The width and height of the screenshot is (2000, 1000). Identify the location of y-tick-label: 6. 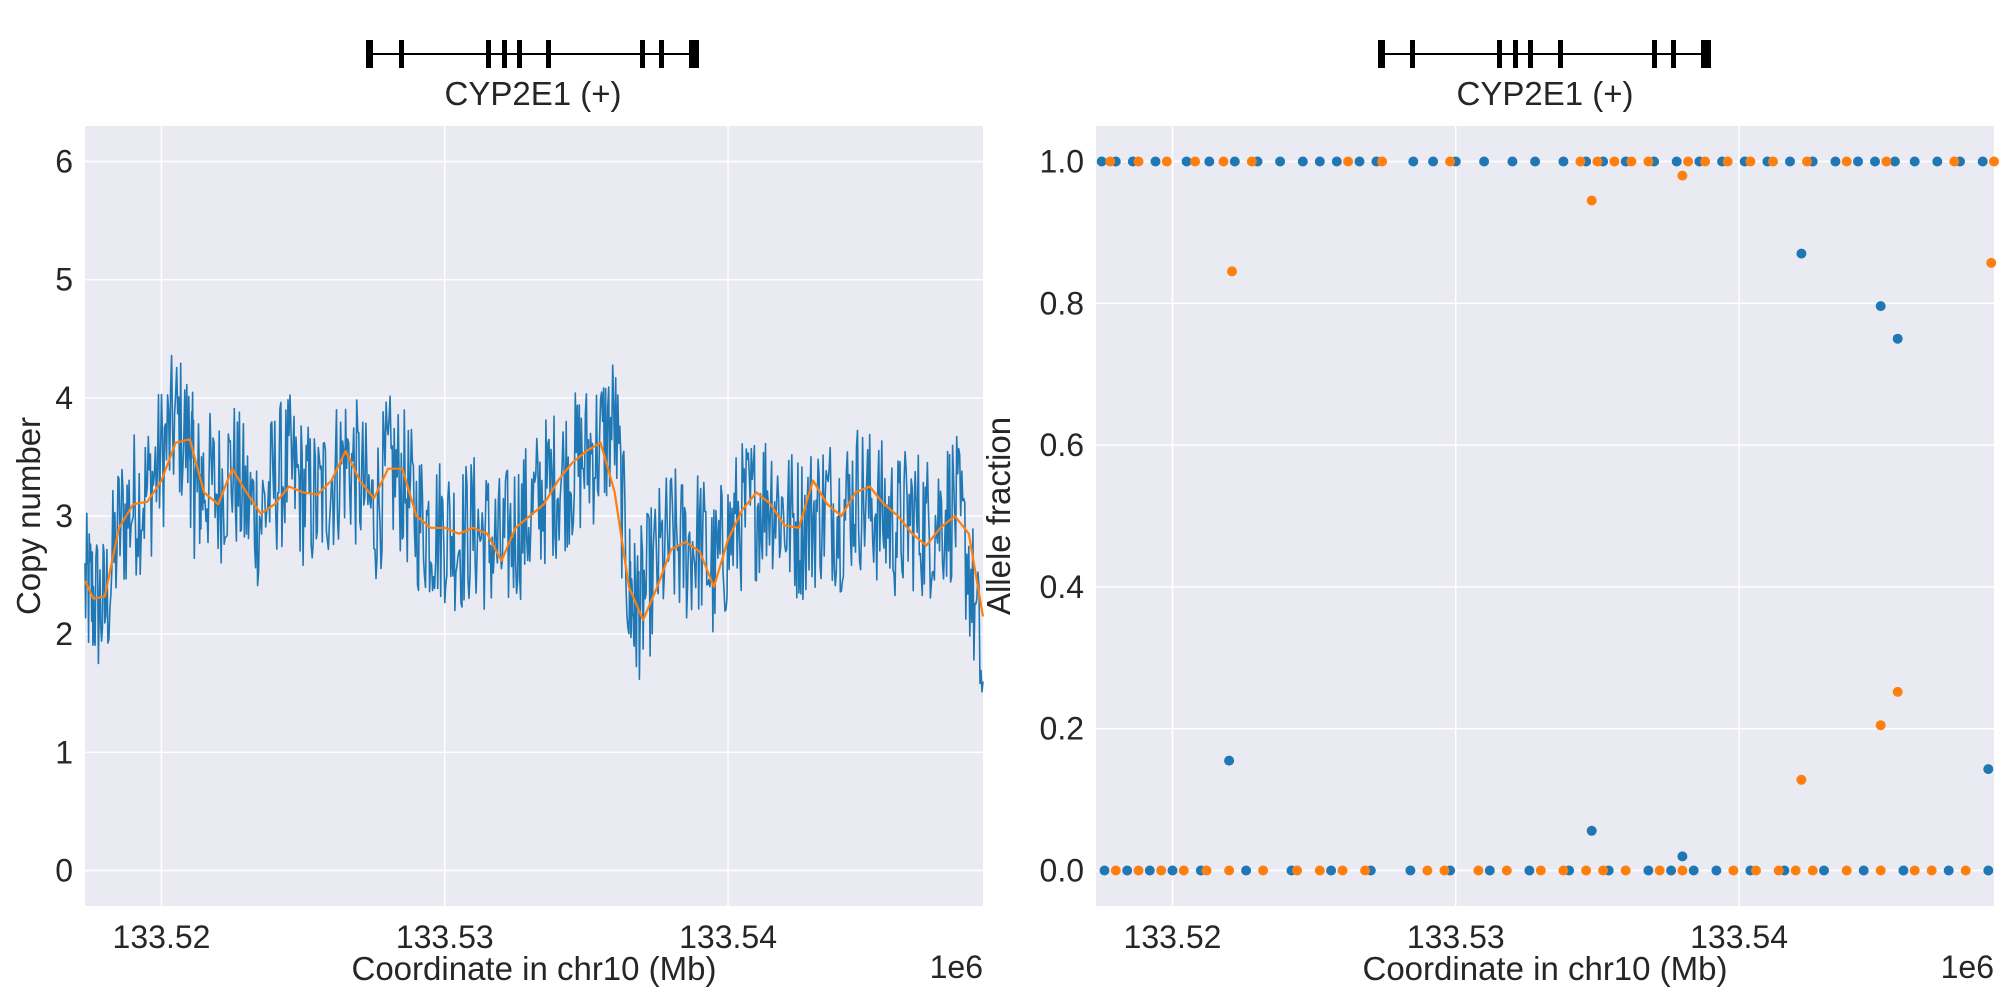
(64, 161).